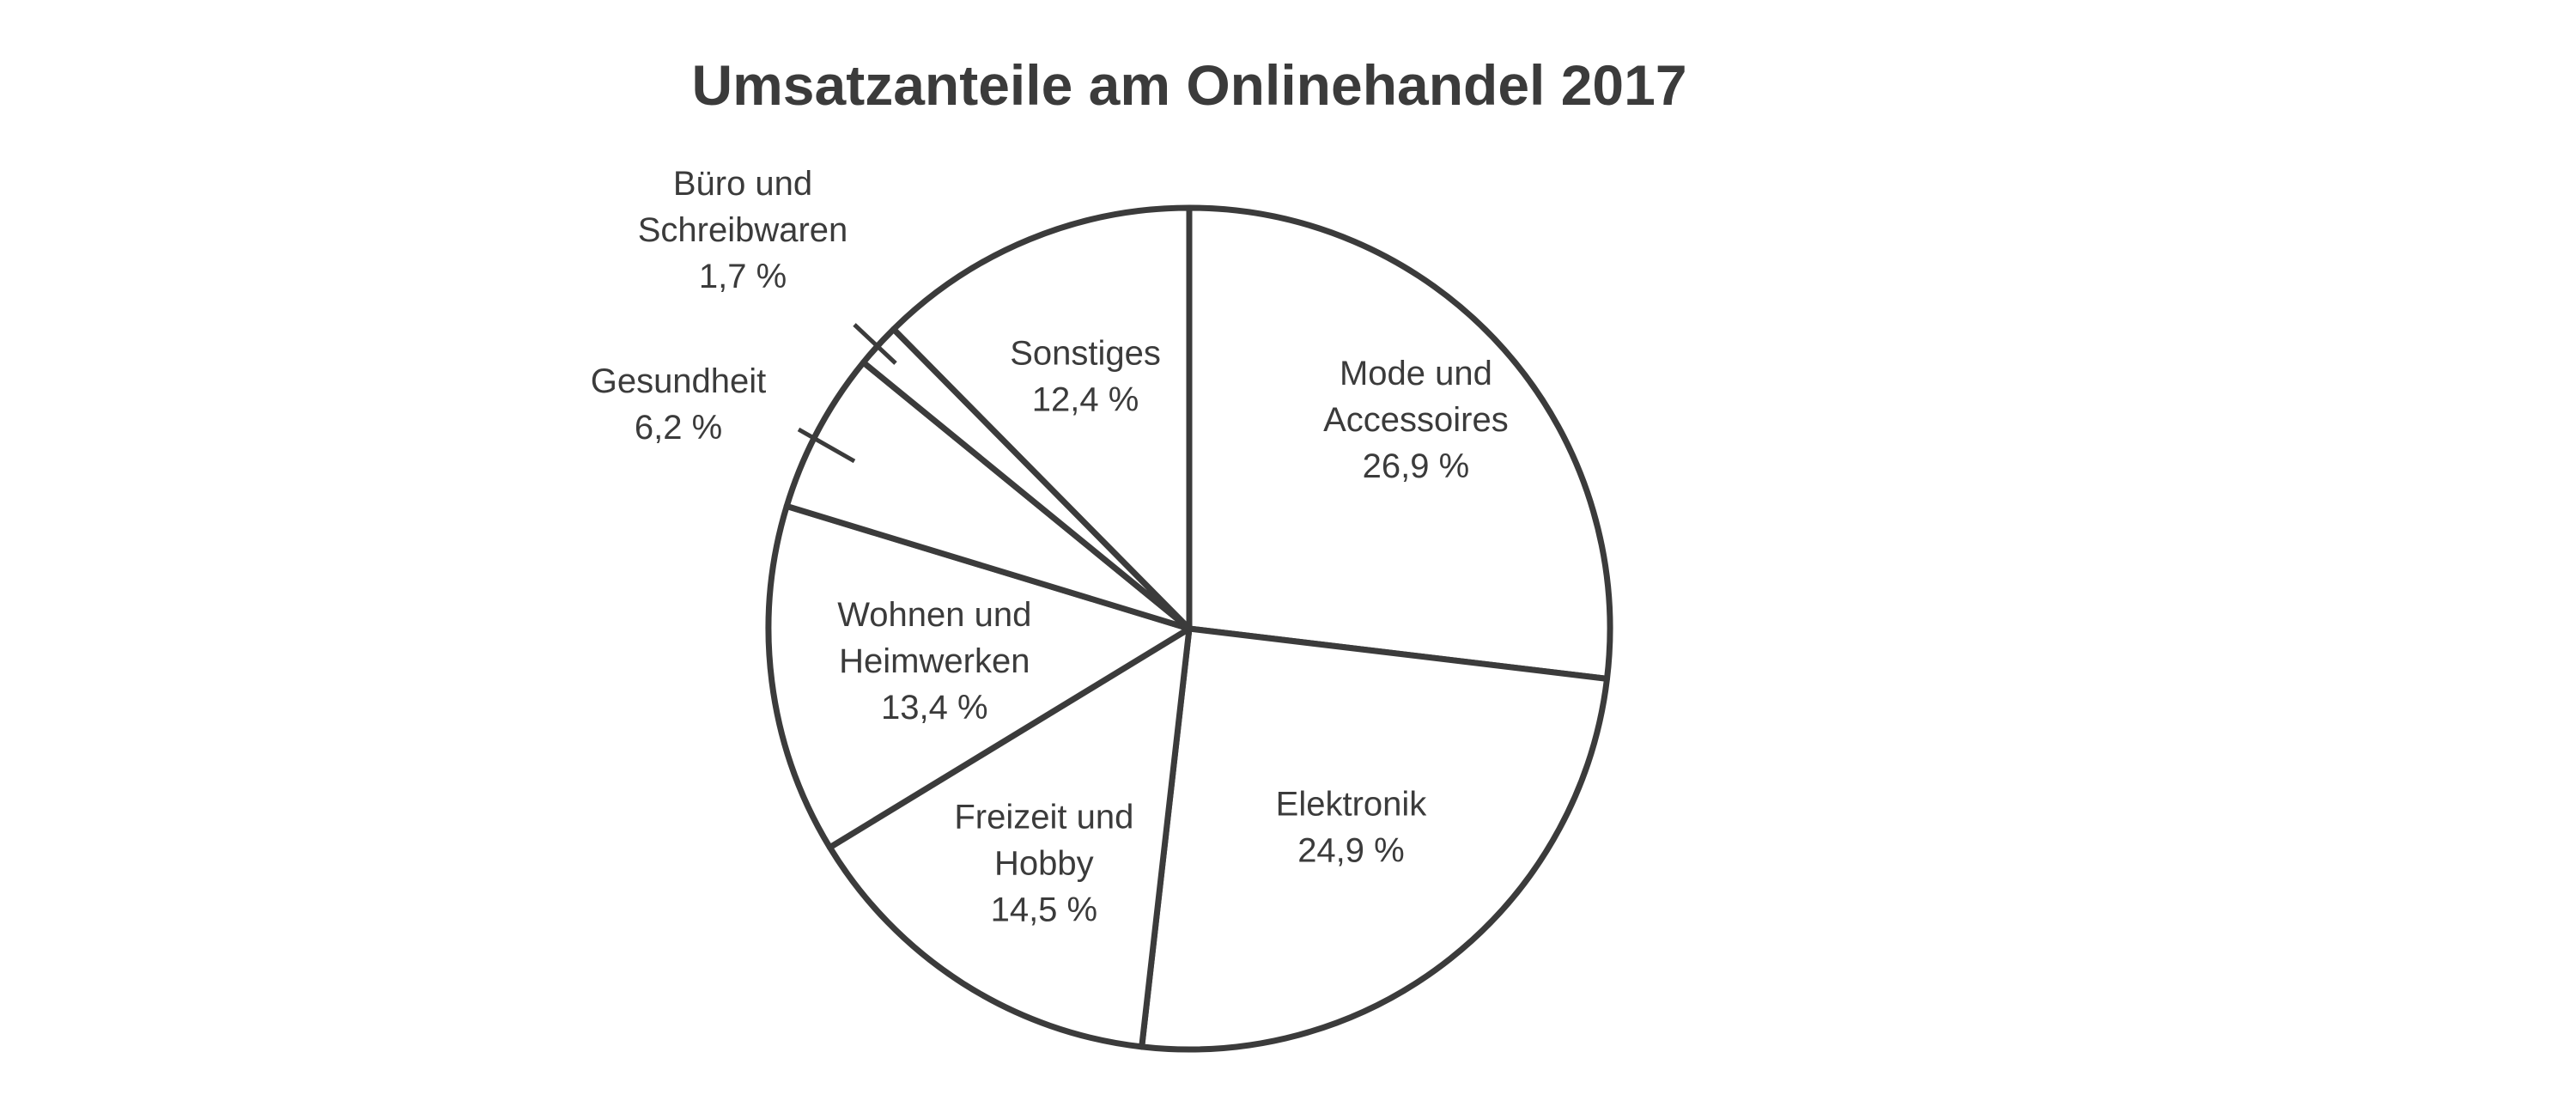  Describe the element at coordinates (875, 344) in the screenshot. I see `leader-line-buero-und-schreibwaren` at that location.